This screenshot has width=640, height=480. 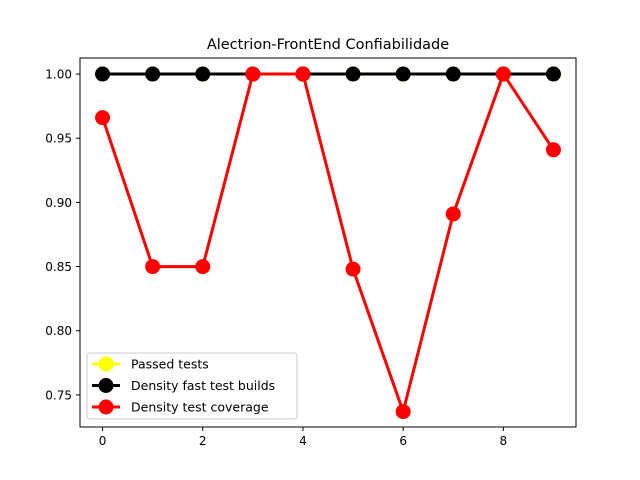 I want to click on y-tick-label-2: 0.85, so click(x=58, y=267).